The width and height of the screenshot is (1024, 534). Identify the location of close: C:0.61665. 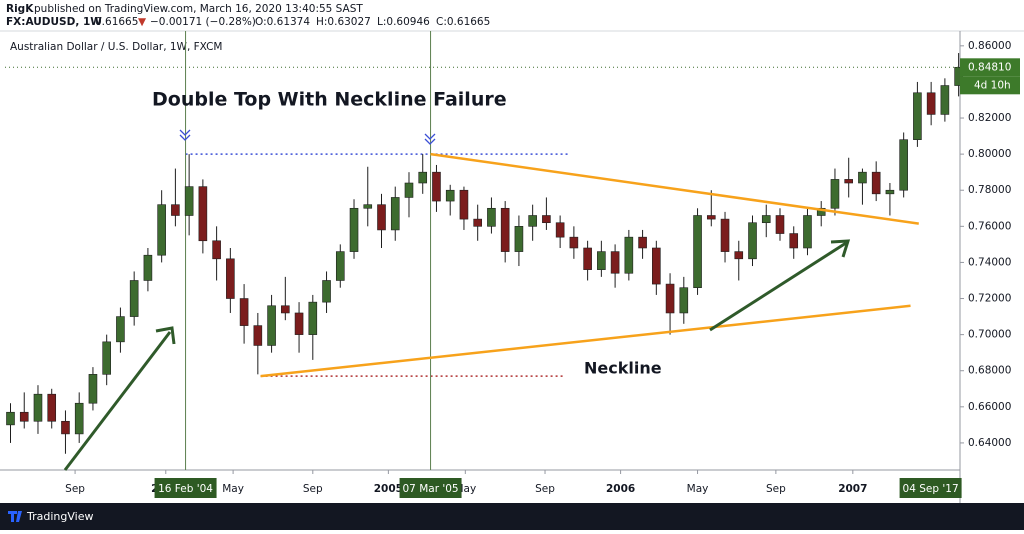
(463, 22).